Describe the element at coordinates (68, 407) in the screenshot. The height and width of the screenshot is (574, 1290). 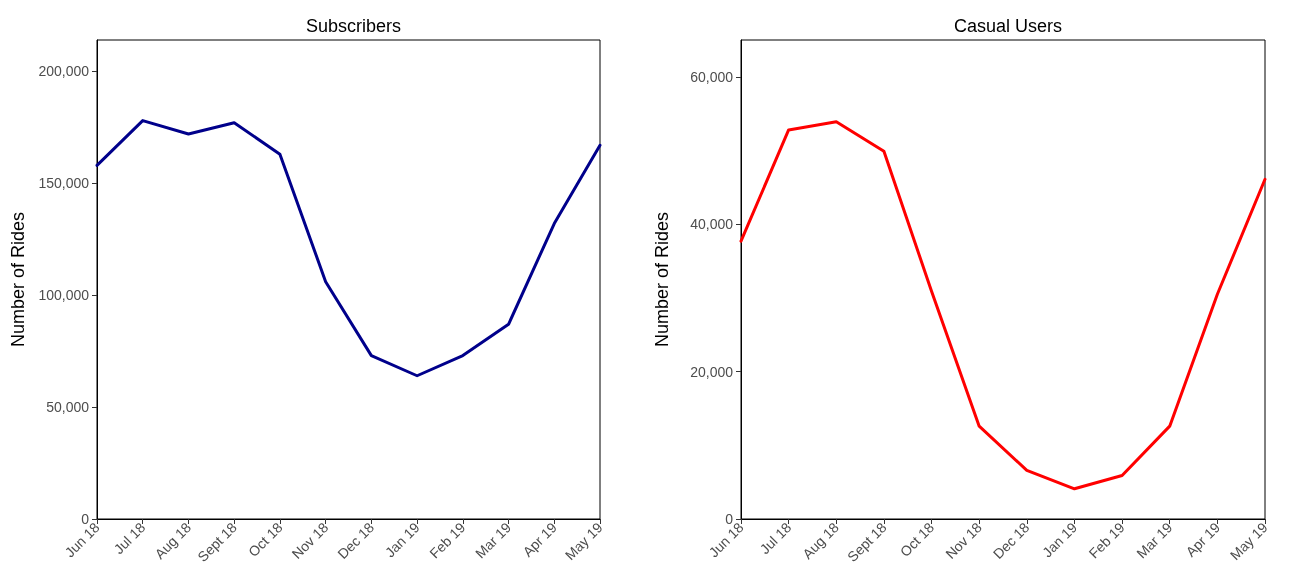
I see `y-tick-label: 50,000` at that location.